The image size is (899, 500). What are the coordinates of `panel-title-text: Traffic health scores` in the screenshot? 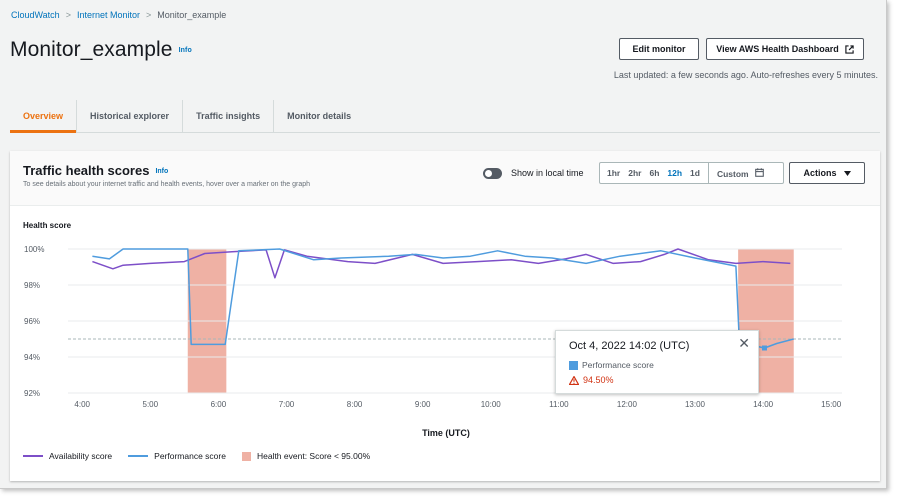 It's located at (86, 170).